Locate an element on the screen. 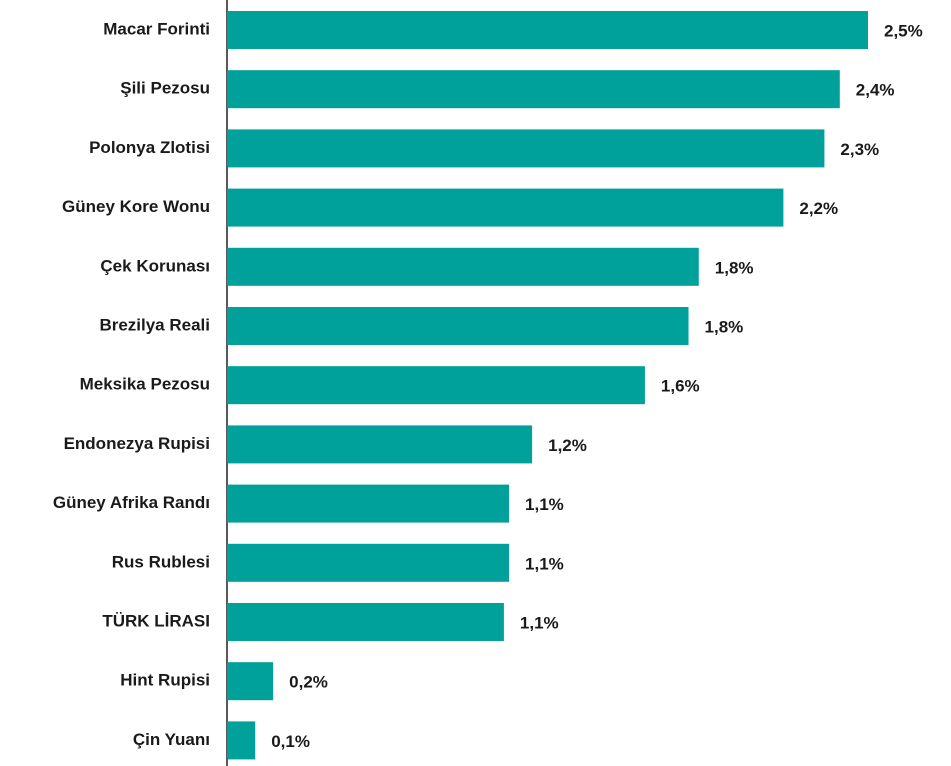 The width and height of the screenshot is (951, 766). category-label: Güney Afrika Randı is located at coordinates (131, 502).